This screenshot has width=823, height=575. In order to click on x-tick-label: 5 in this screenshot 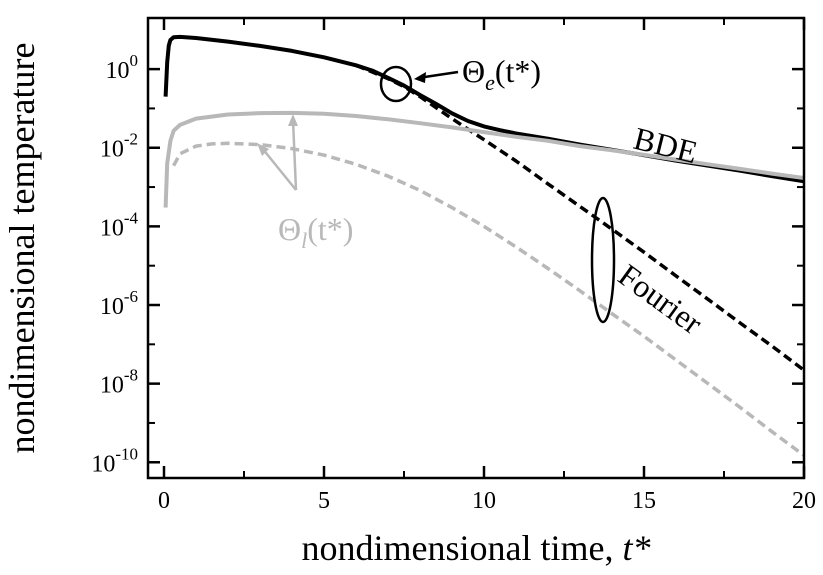, I will do `click(324, 501)`.